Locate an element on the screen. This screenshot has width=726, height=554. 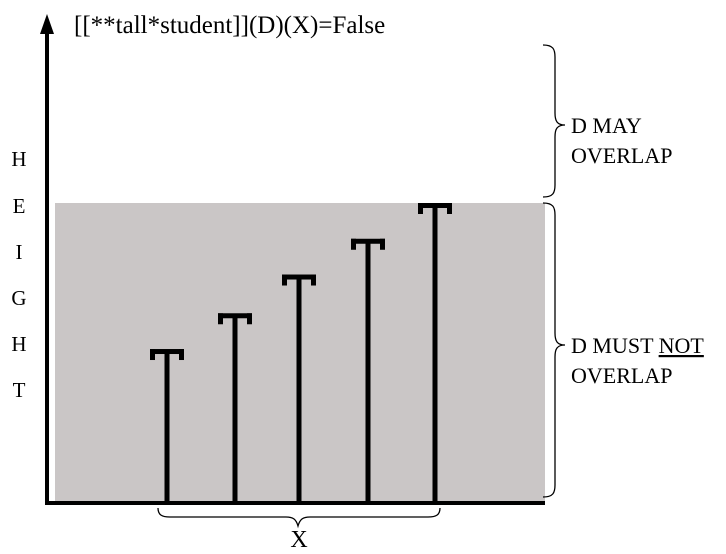
lower-region-label-prefix: D MUST is located at coordinates (615, 345).